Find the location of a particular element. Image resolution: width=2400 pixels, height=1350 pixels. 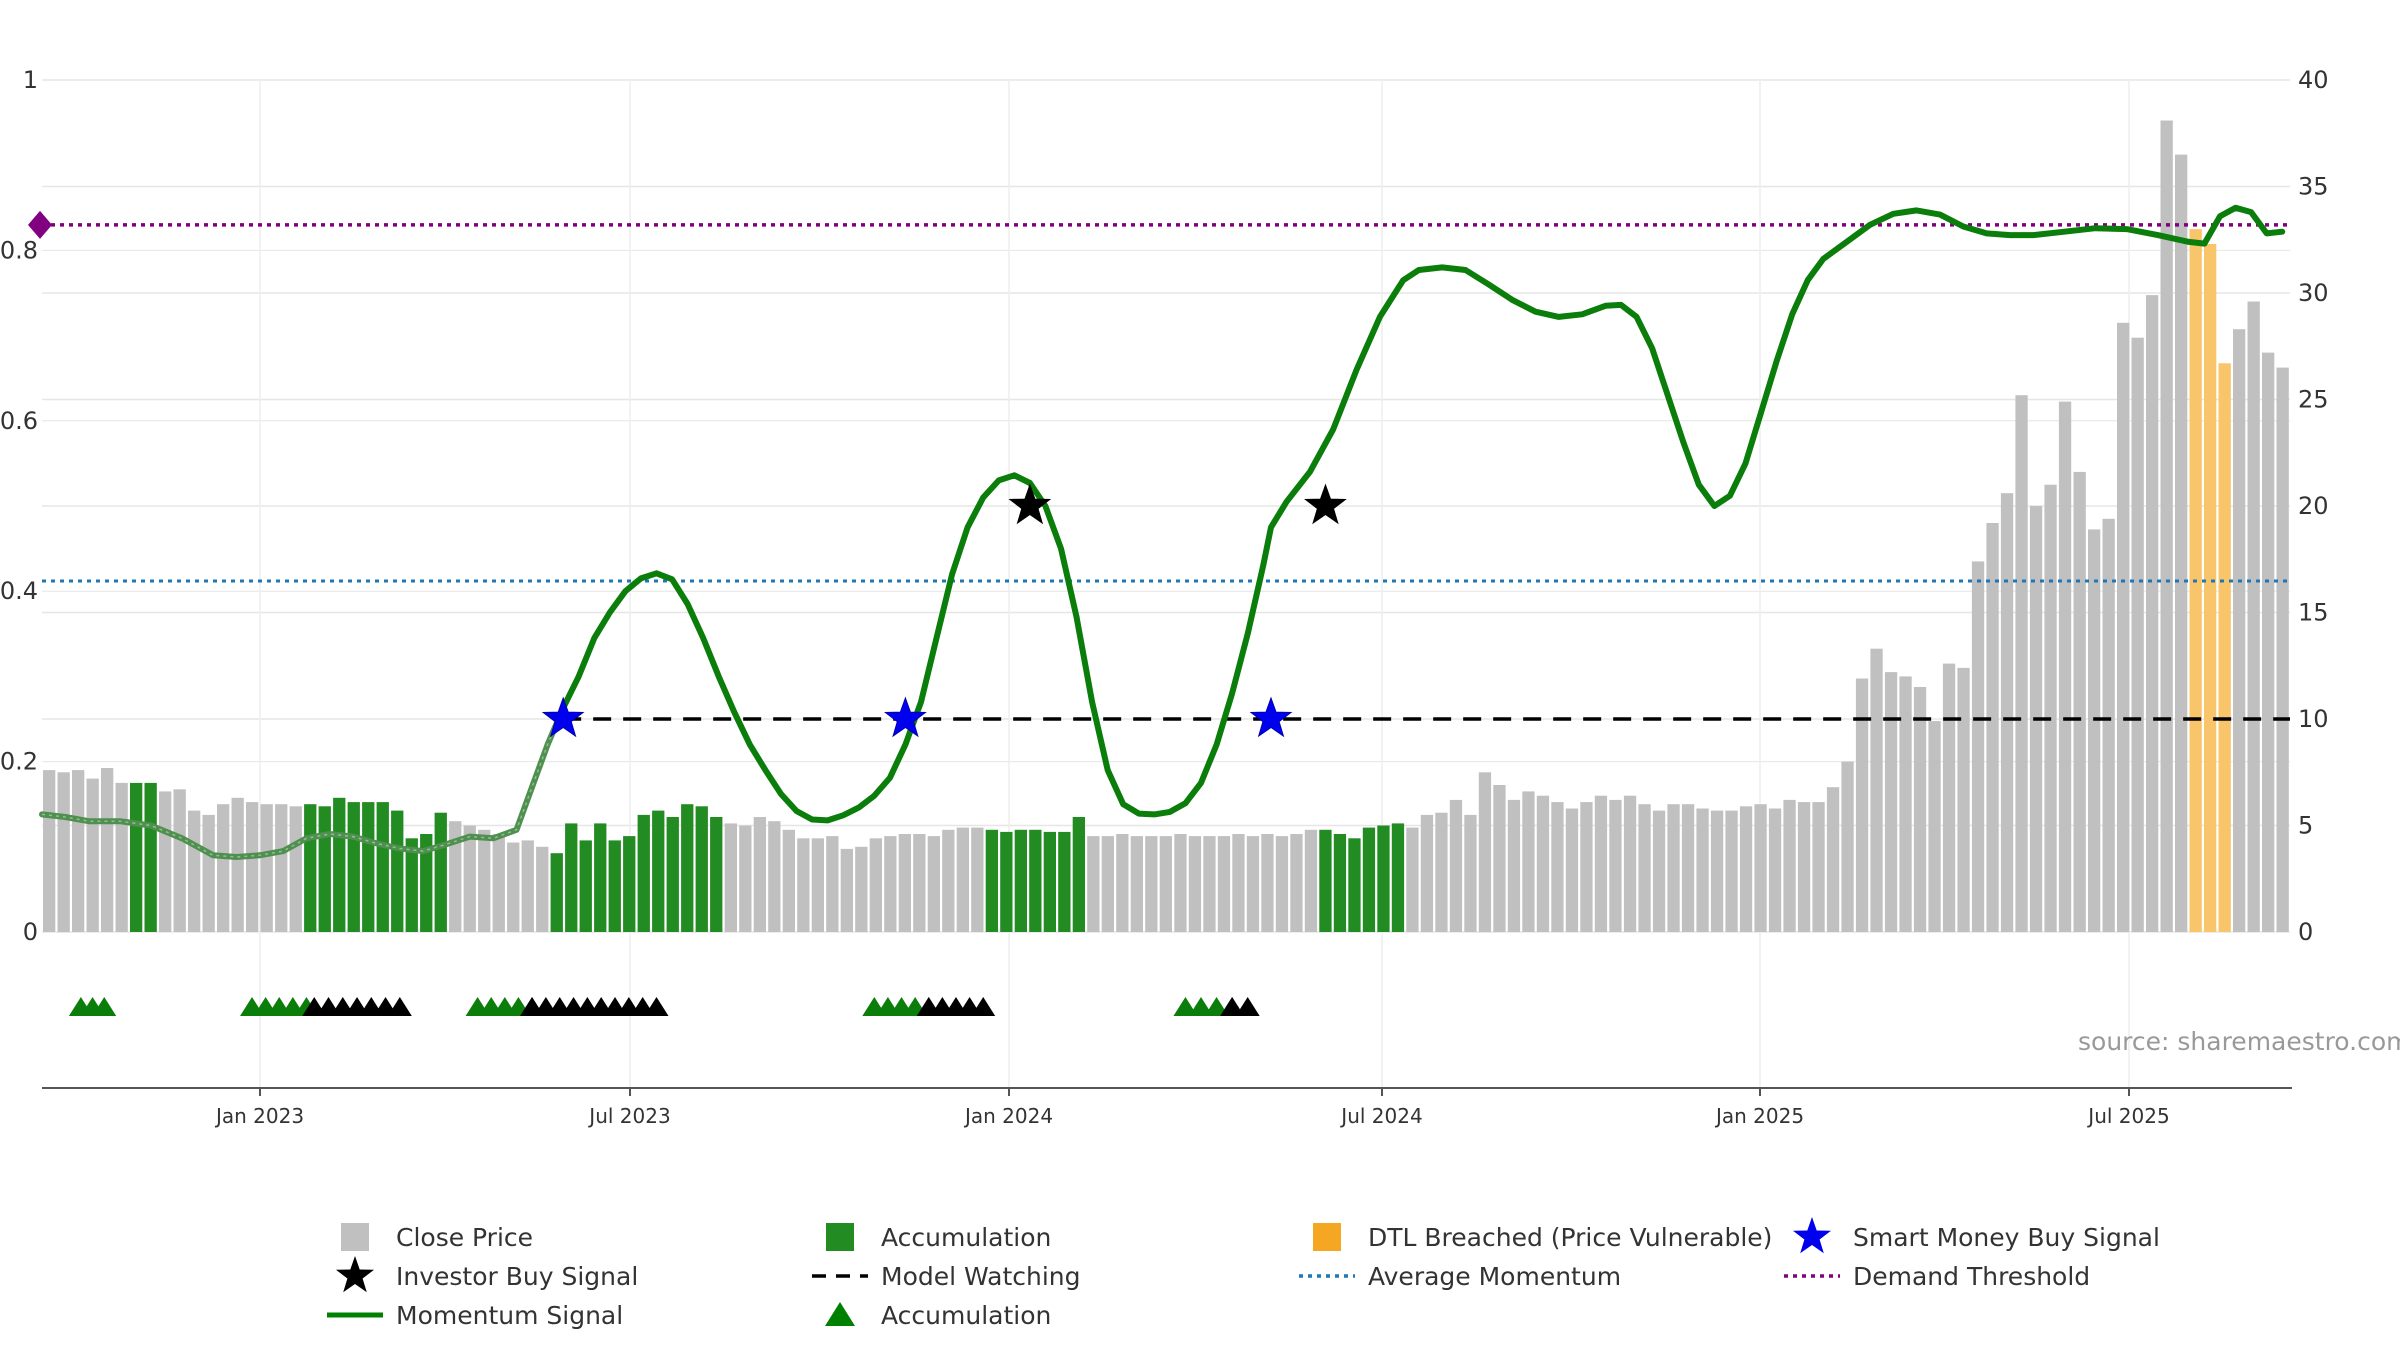

right-axis-tick-label: 25 is located at coordinates (2313, 400).